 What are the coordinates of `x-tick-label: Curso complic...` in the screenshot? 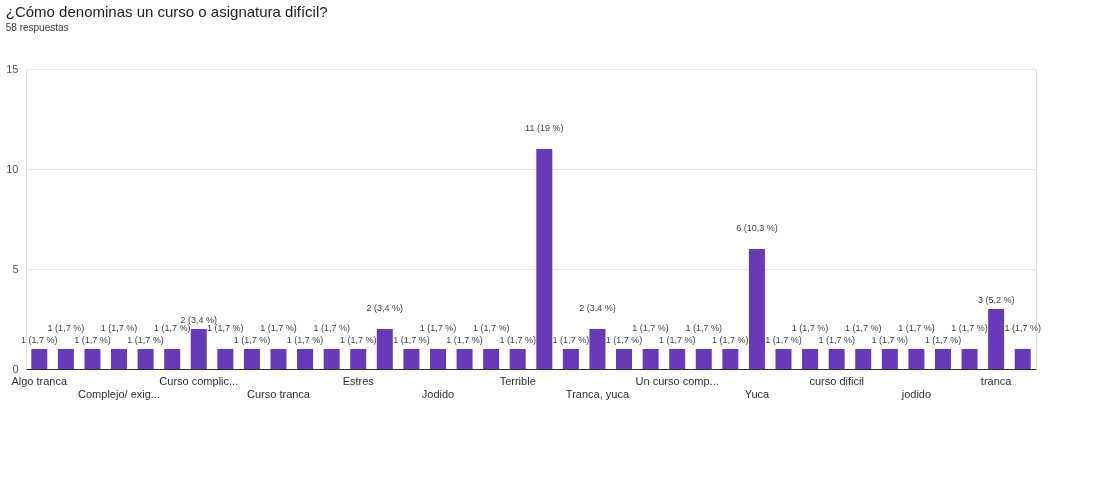 It's located at (199, 380).